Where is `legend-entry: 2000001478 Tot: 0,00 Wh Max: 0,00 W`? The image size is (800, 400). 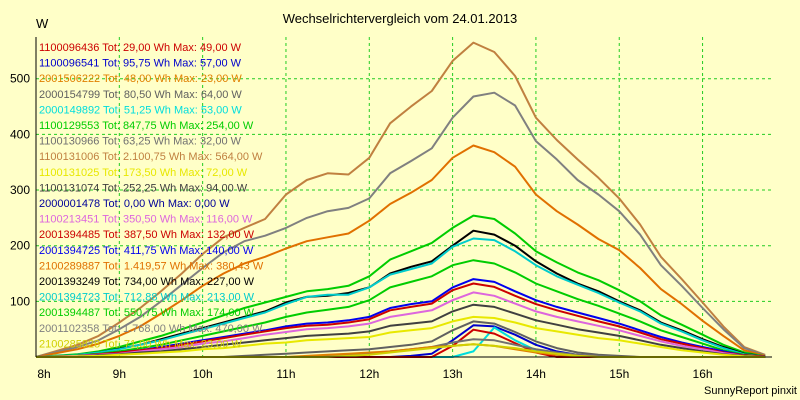
legend-entry: 2000001478 Tot: 0,00 Wh Max: 0,00 W is located at coordinates (134, 204).